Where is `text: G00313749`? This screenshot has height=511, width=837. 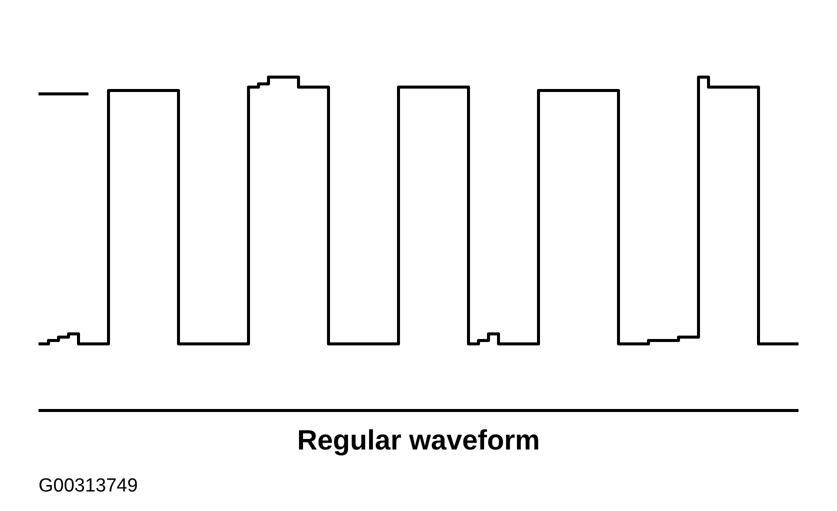
text: G00313749 is located at coordinates (88, 486).